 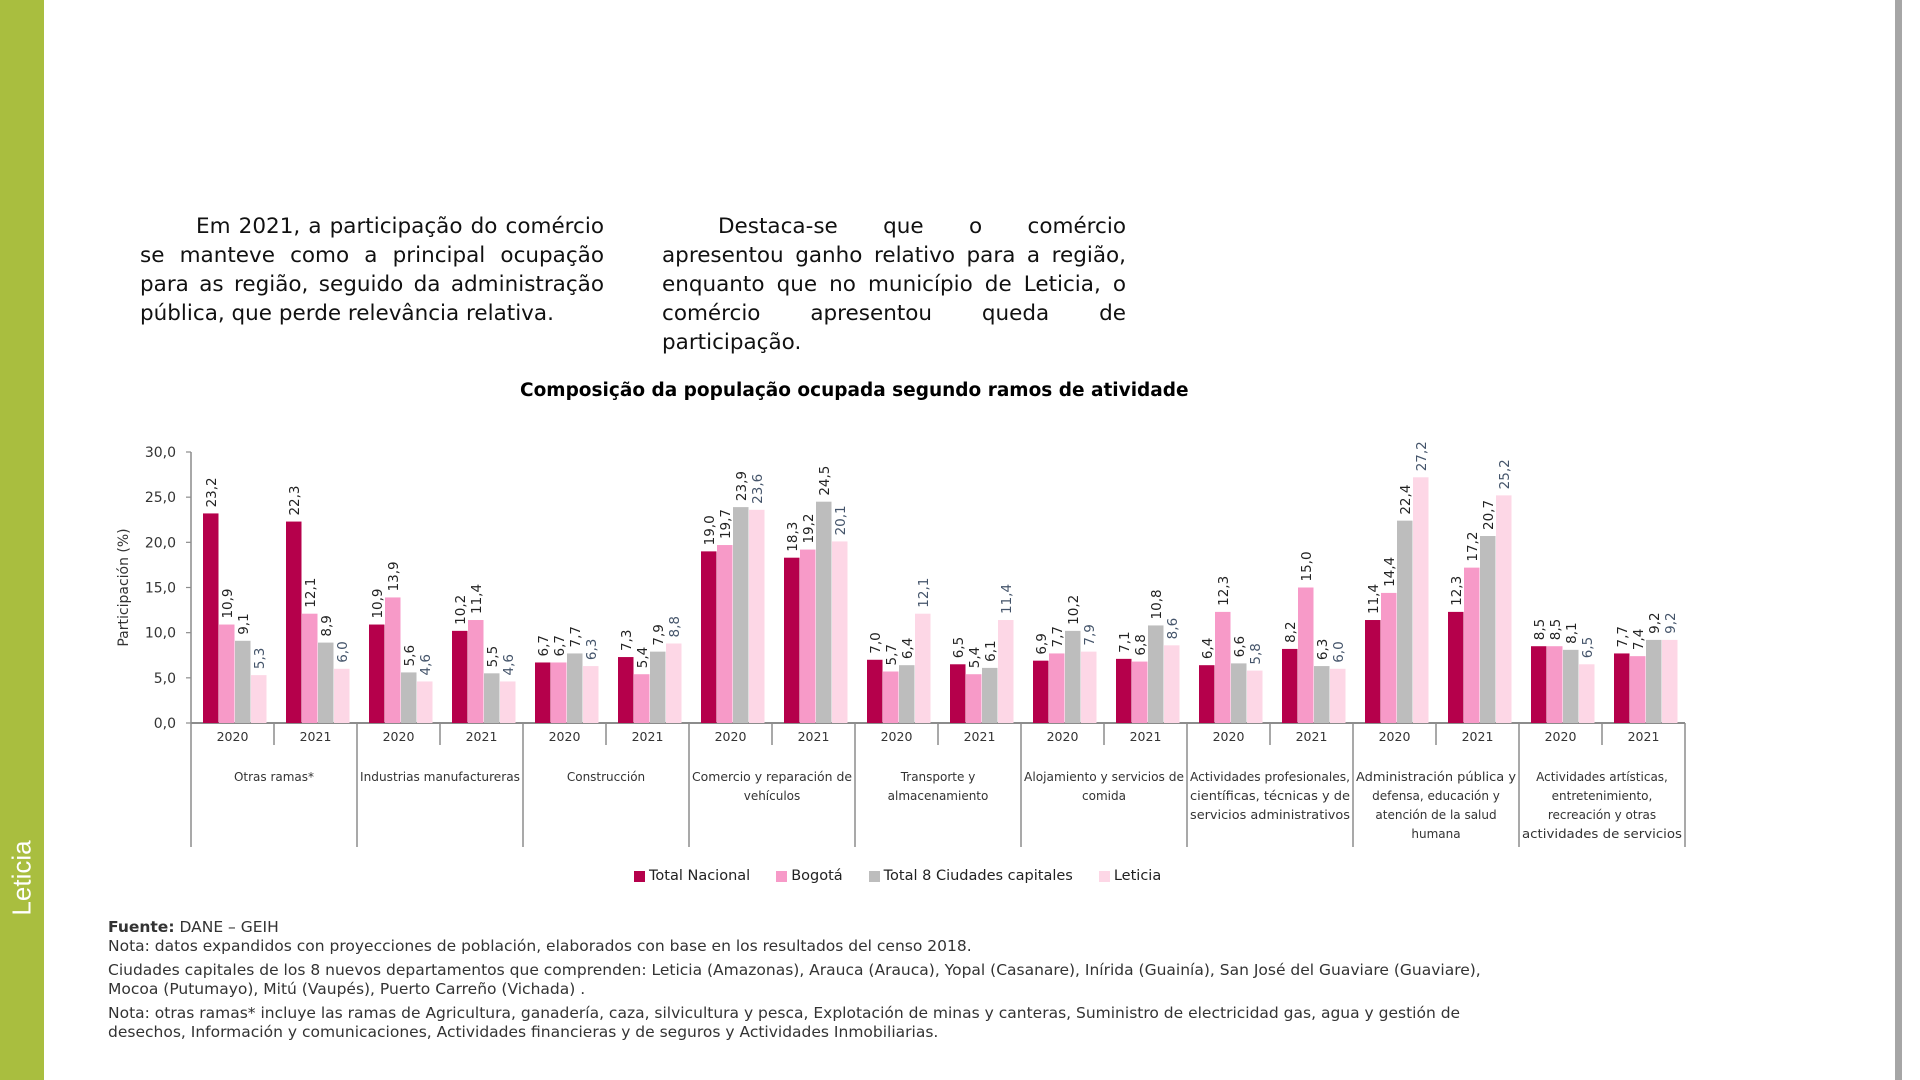 What do you see at coordinates (1390, 572) in the screenshot?
I see `data-label: 14,4` at bounding box center [1390, 572].